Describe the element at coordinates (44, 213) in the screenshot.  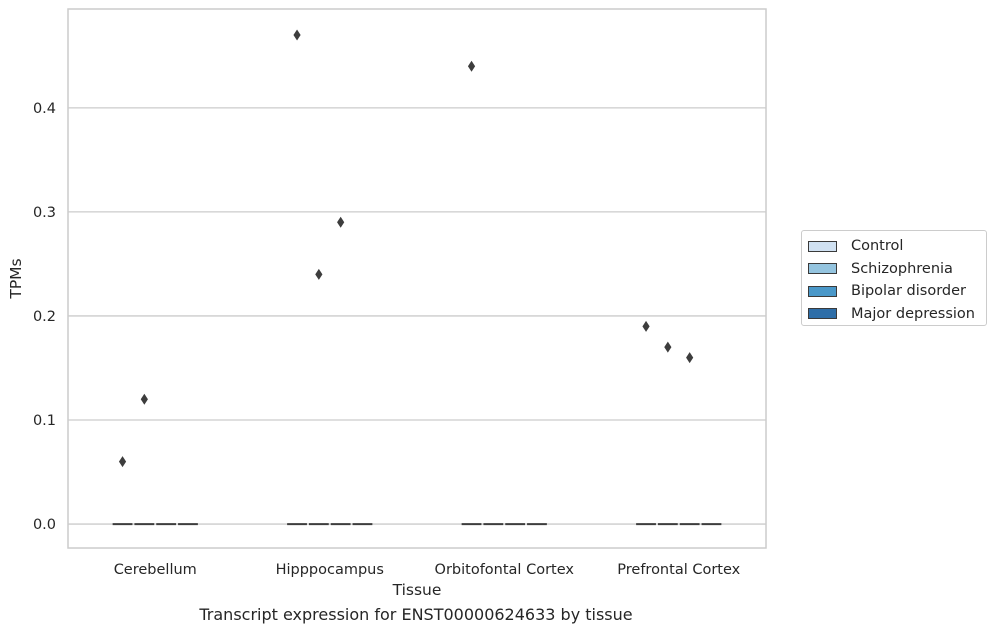
I see `y-tick-label: 0.3` at that location.